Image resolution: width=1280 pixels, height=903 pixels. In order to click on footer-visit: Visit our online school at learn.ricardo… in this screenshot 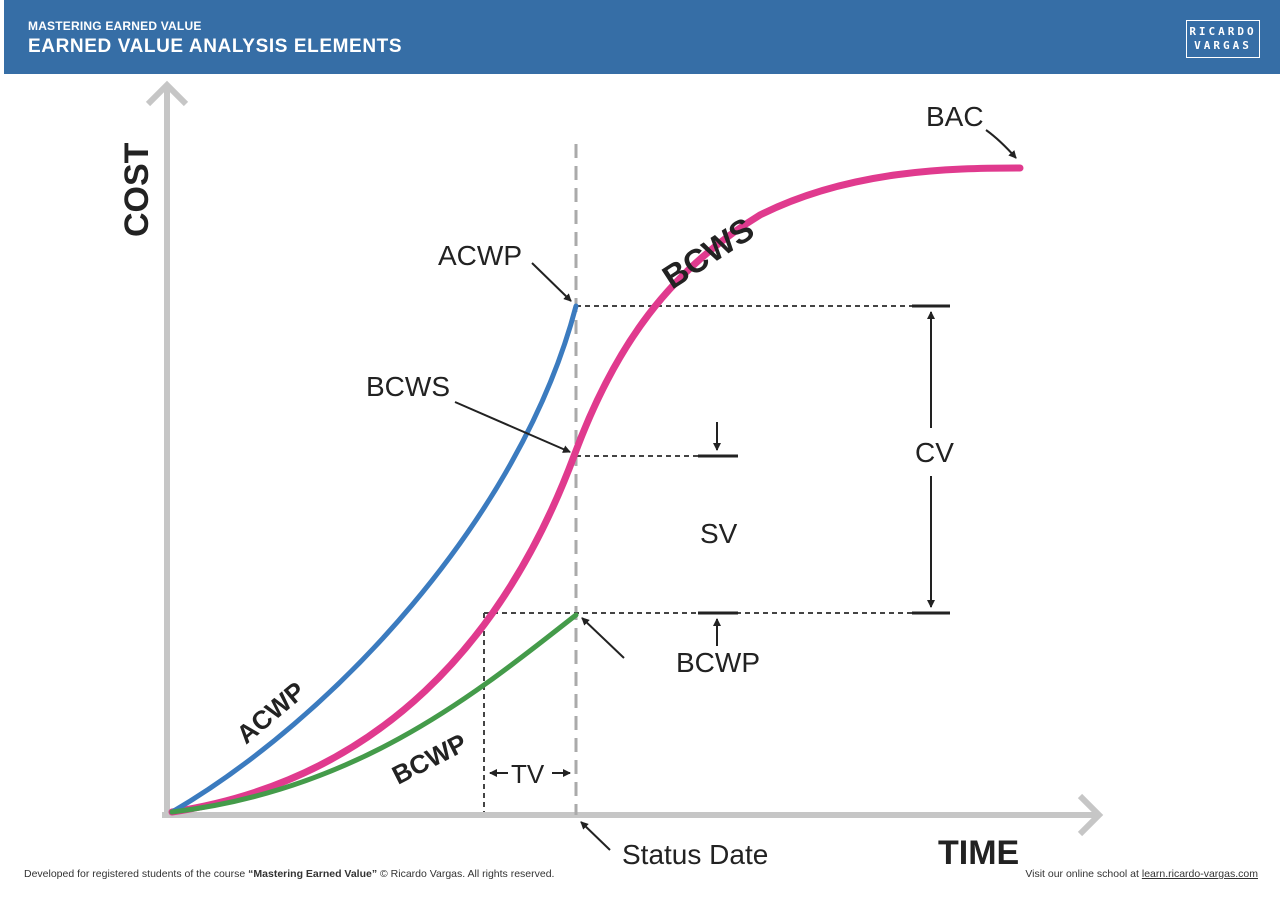, I will do `click(1141, 874)`.